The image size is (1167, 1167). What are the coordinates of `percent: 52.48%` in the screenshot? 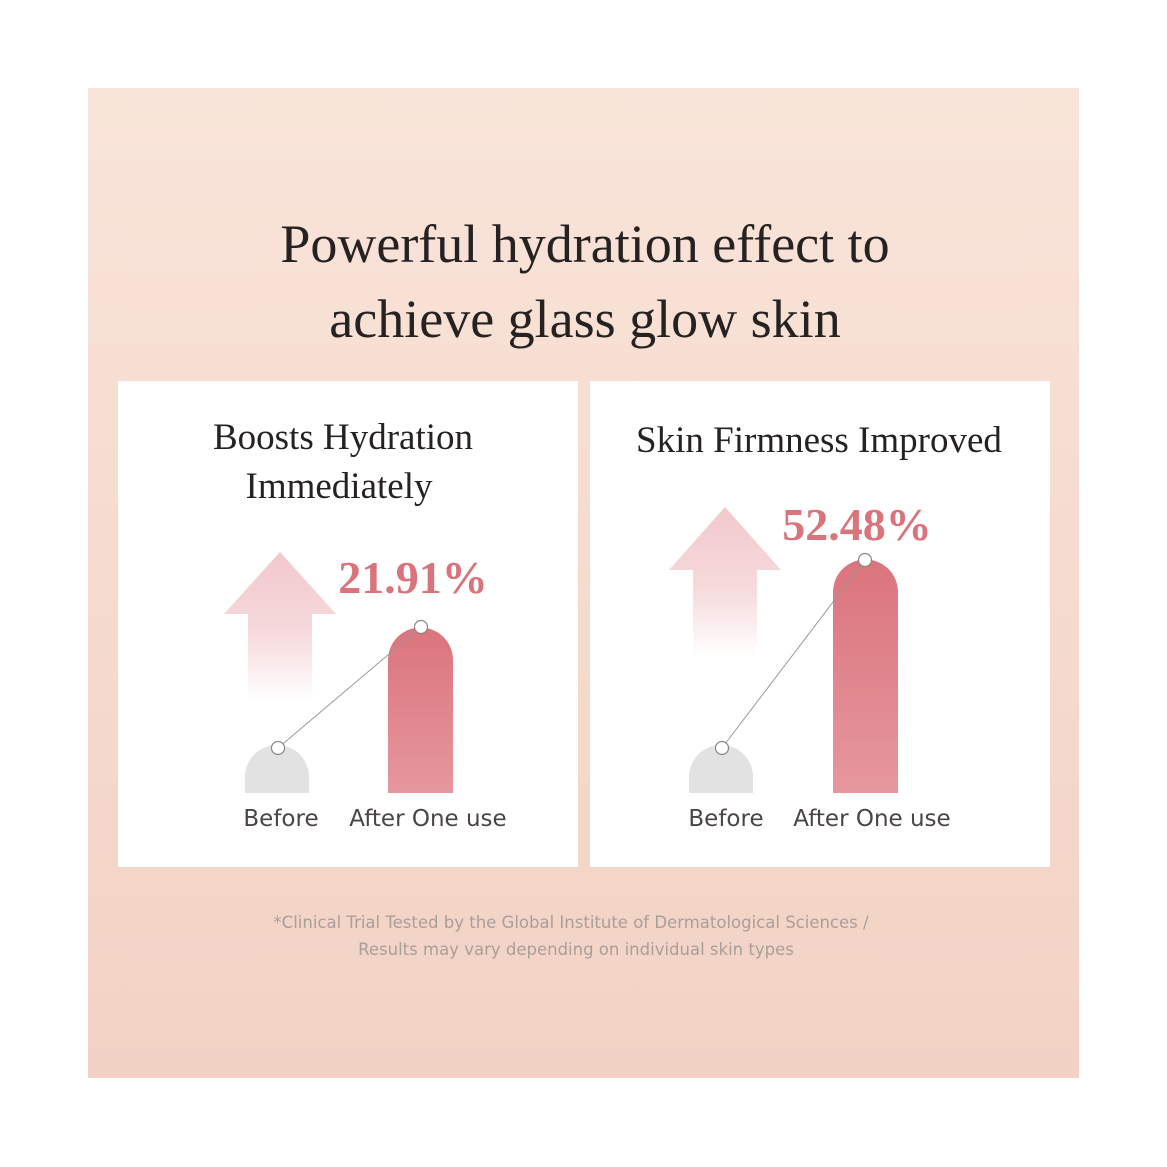 It's located at (857, 524).